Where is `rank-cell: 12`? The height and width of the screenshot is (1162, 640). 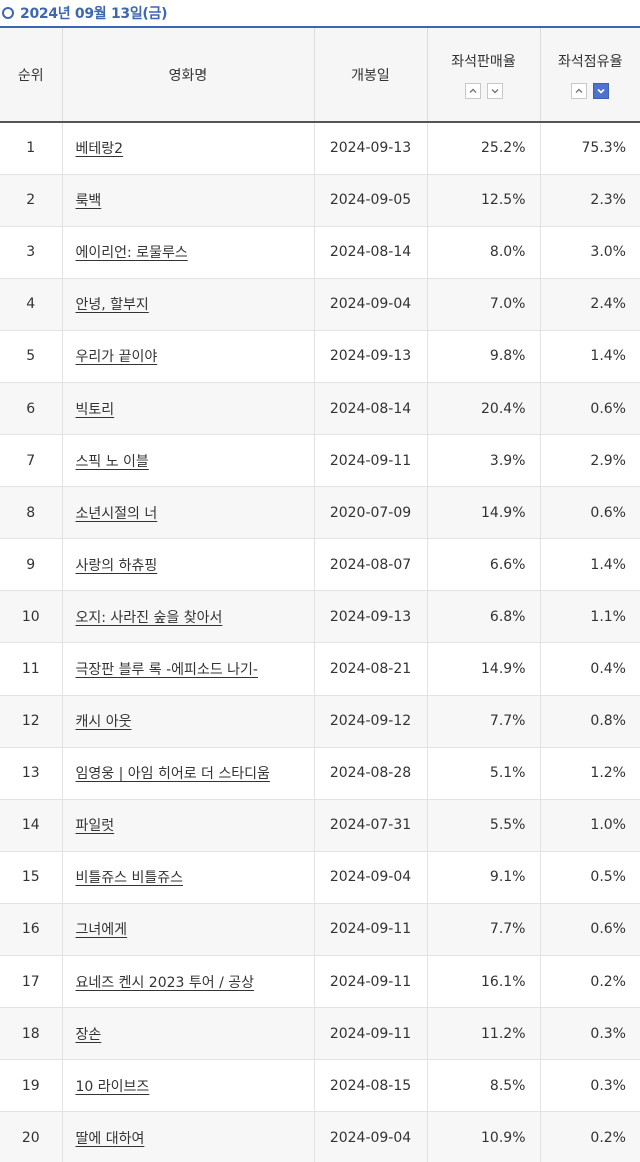
rank-cell: 12 is located at coordinates (31, 721).